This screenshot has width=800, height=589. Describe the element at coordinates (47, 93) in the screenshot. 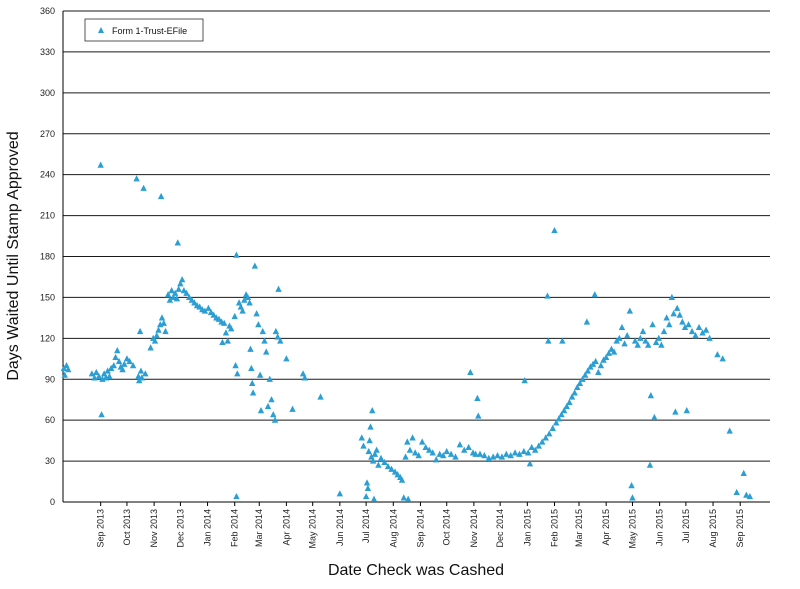

I see `y-tick-label: 300` at that location.